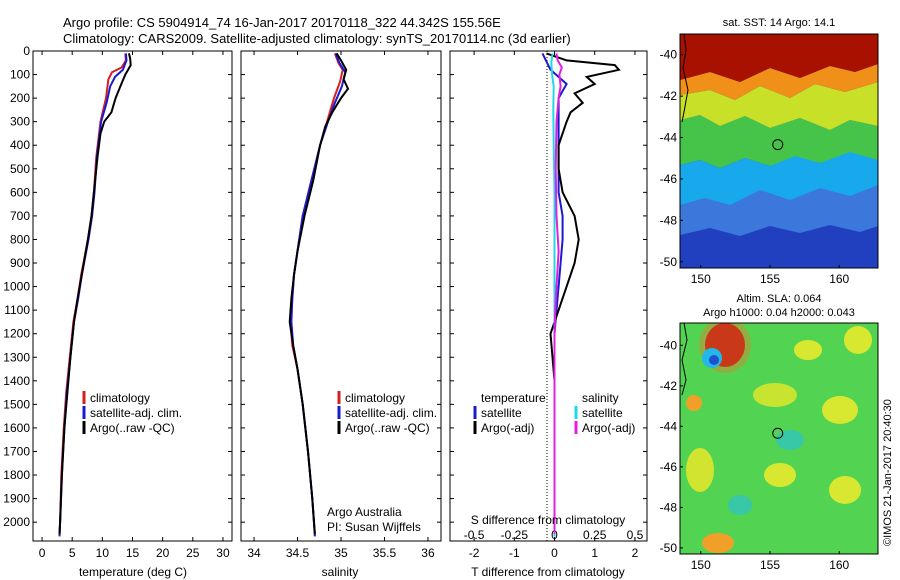 The width and height of the screenshot is (900, 580). What do you see at coordinates (20, 98) in the screenshot?
I see `depth-tick-label: 200` at bounding box center [20, 98].